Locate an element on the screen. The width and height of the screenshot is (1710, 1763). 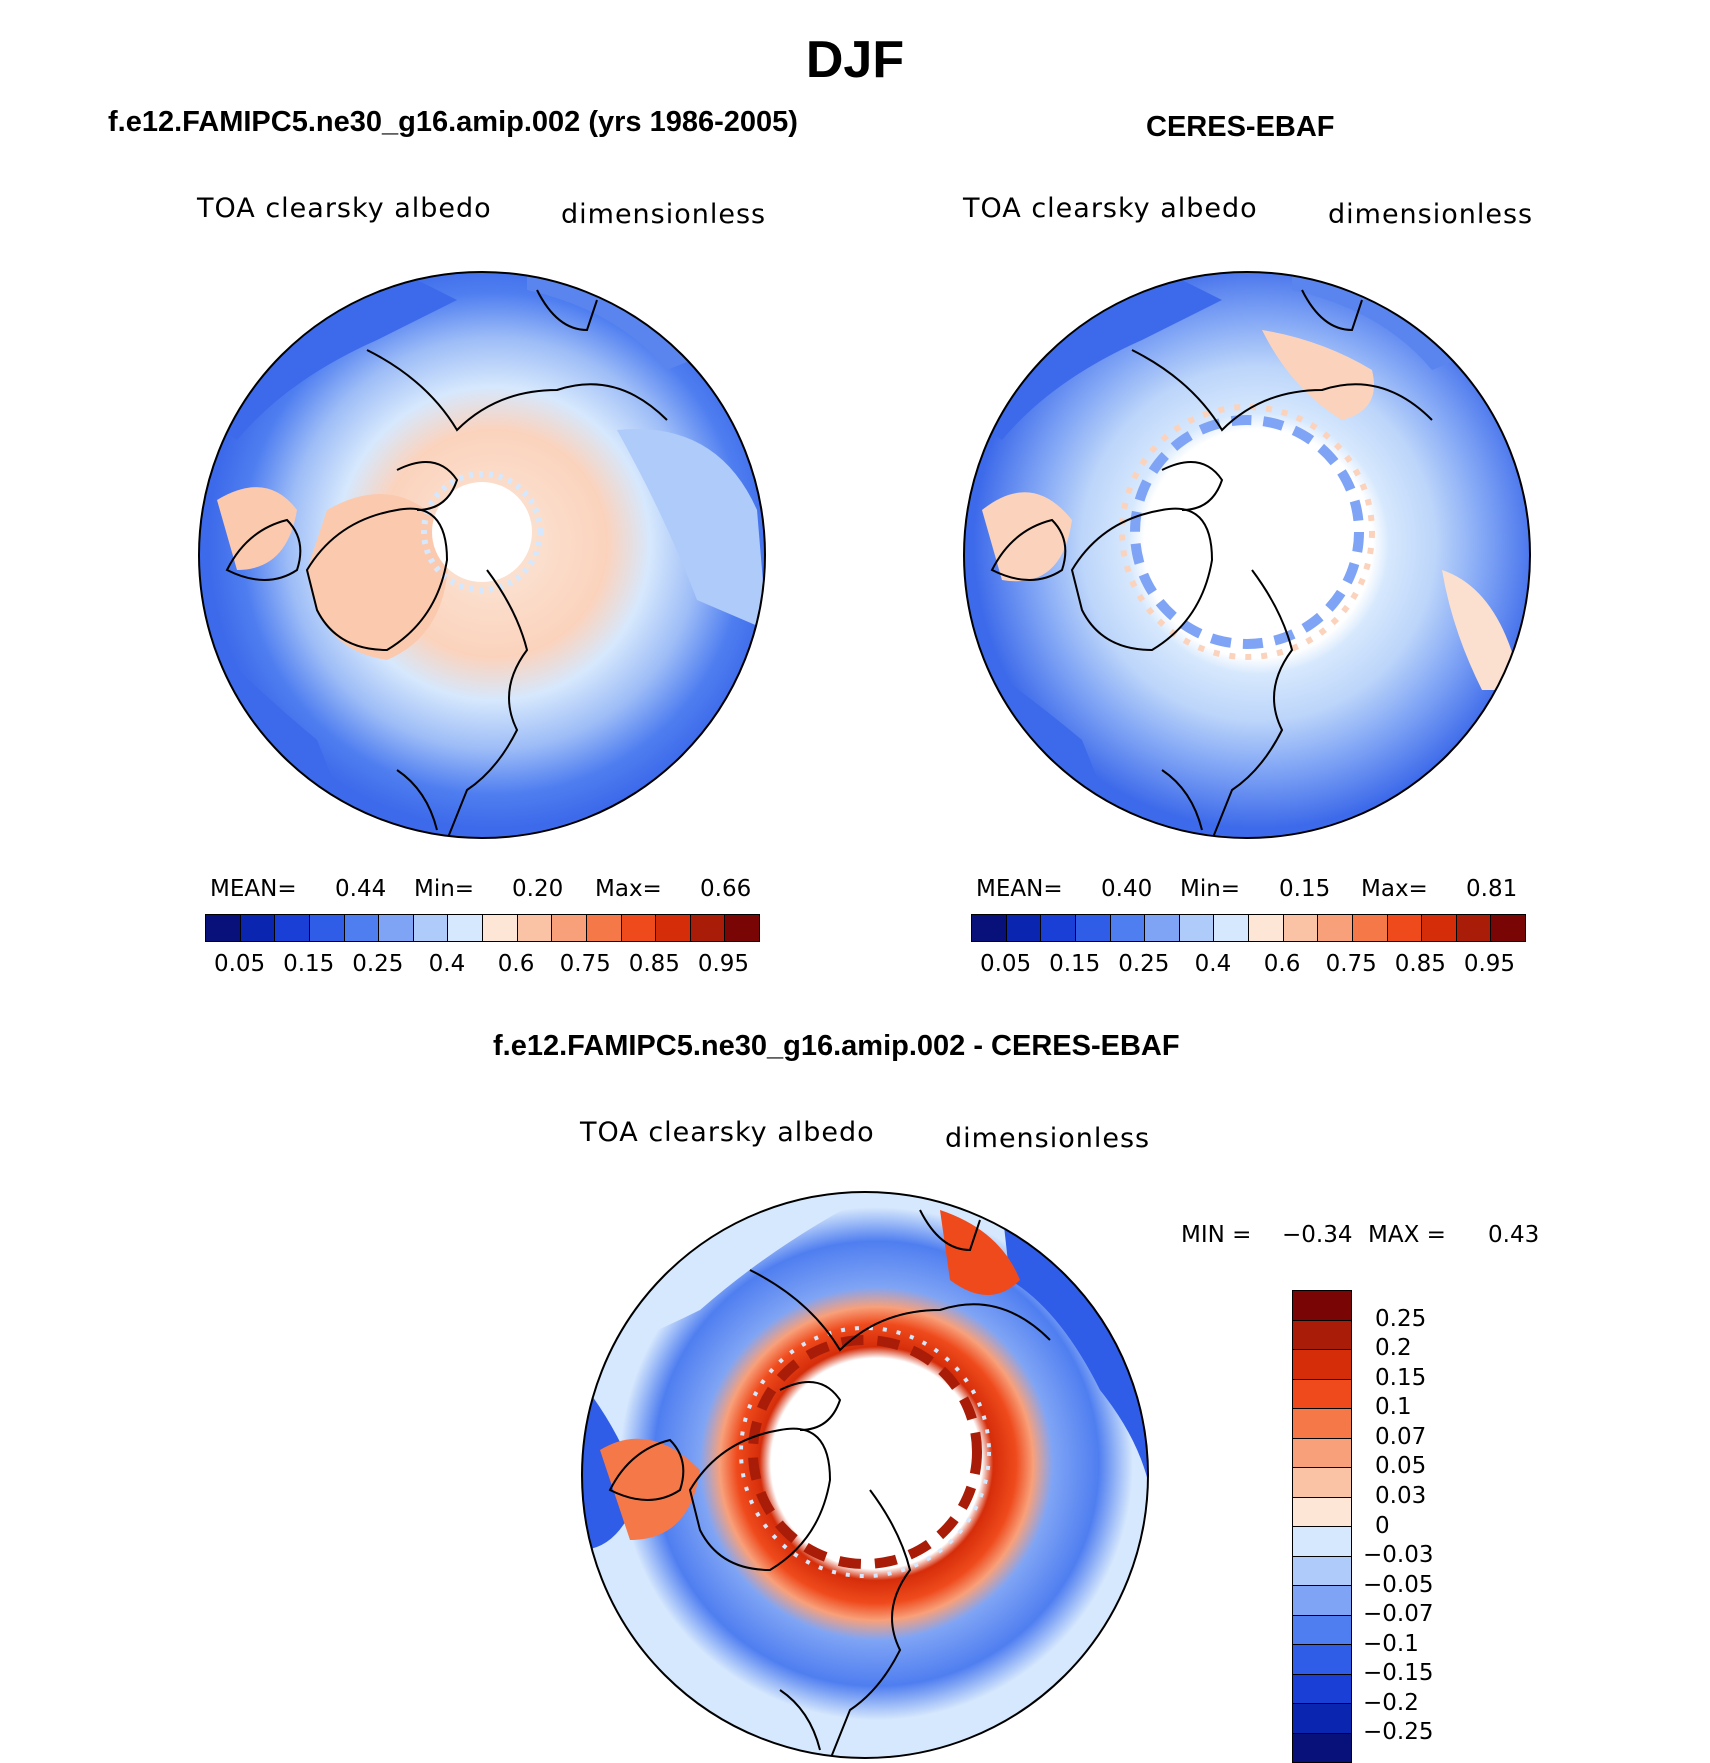
diff-units-label: dimensionless is located at coordinates (1048, 1138).